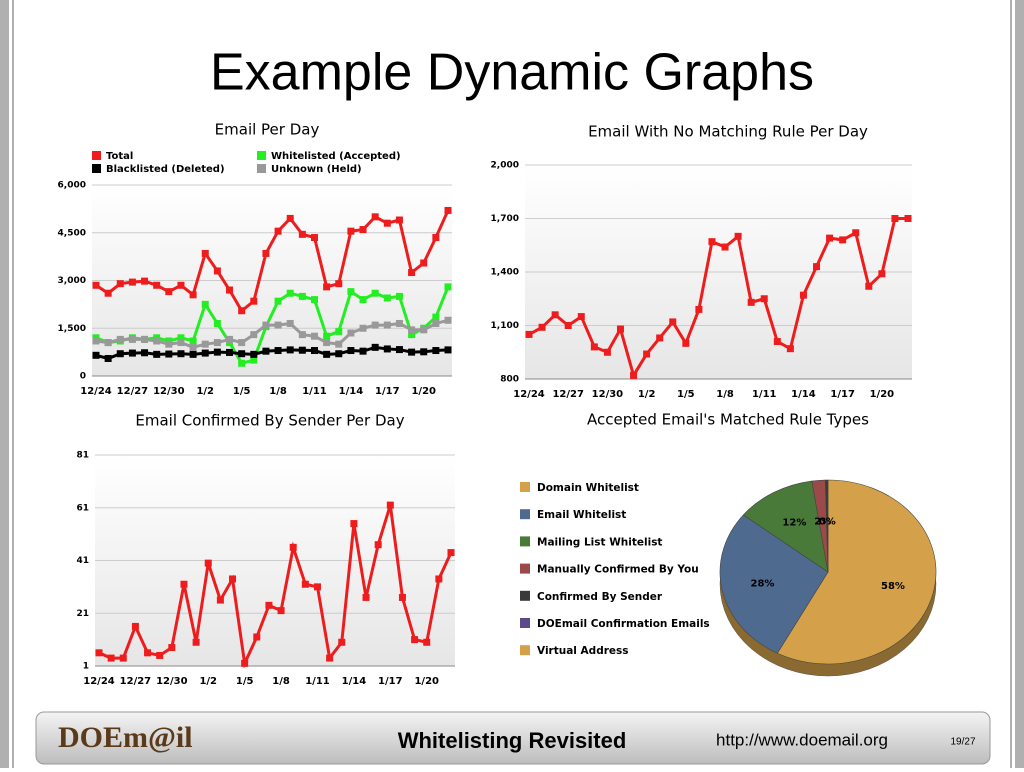  Describe the element at coordinates (728, 420) in the screenshot. I see `chart-title: Accepted Email's Matched Rule Types` at that location.